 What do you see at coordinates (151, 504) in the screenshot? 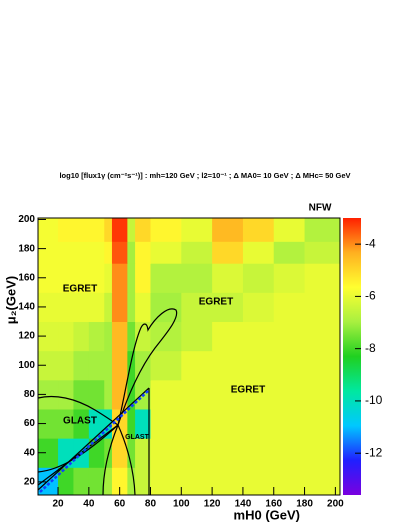
I see `x-tick-label: 80` at bounding box center [151, 504].